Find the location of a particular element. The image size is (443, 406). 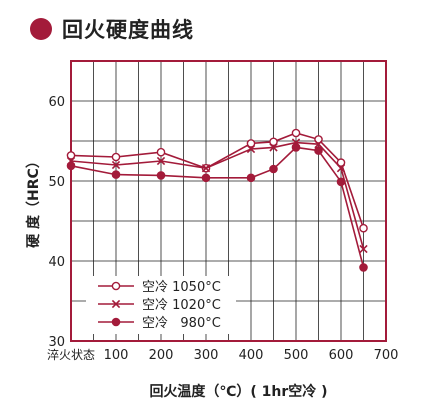

chart-title: 回火硬度曲线 is located at coordinates (112, 29).